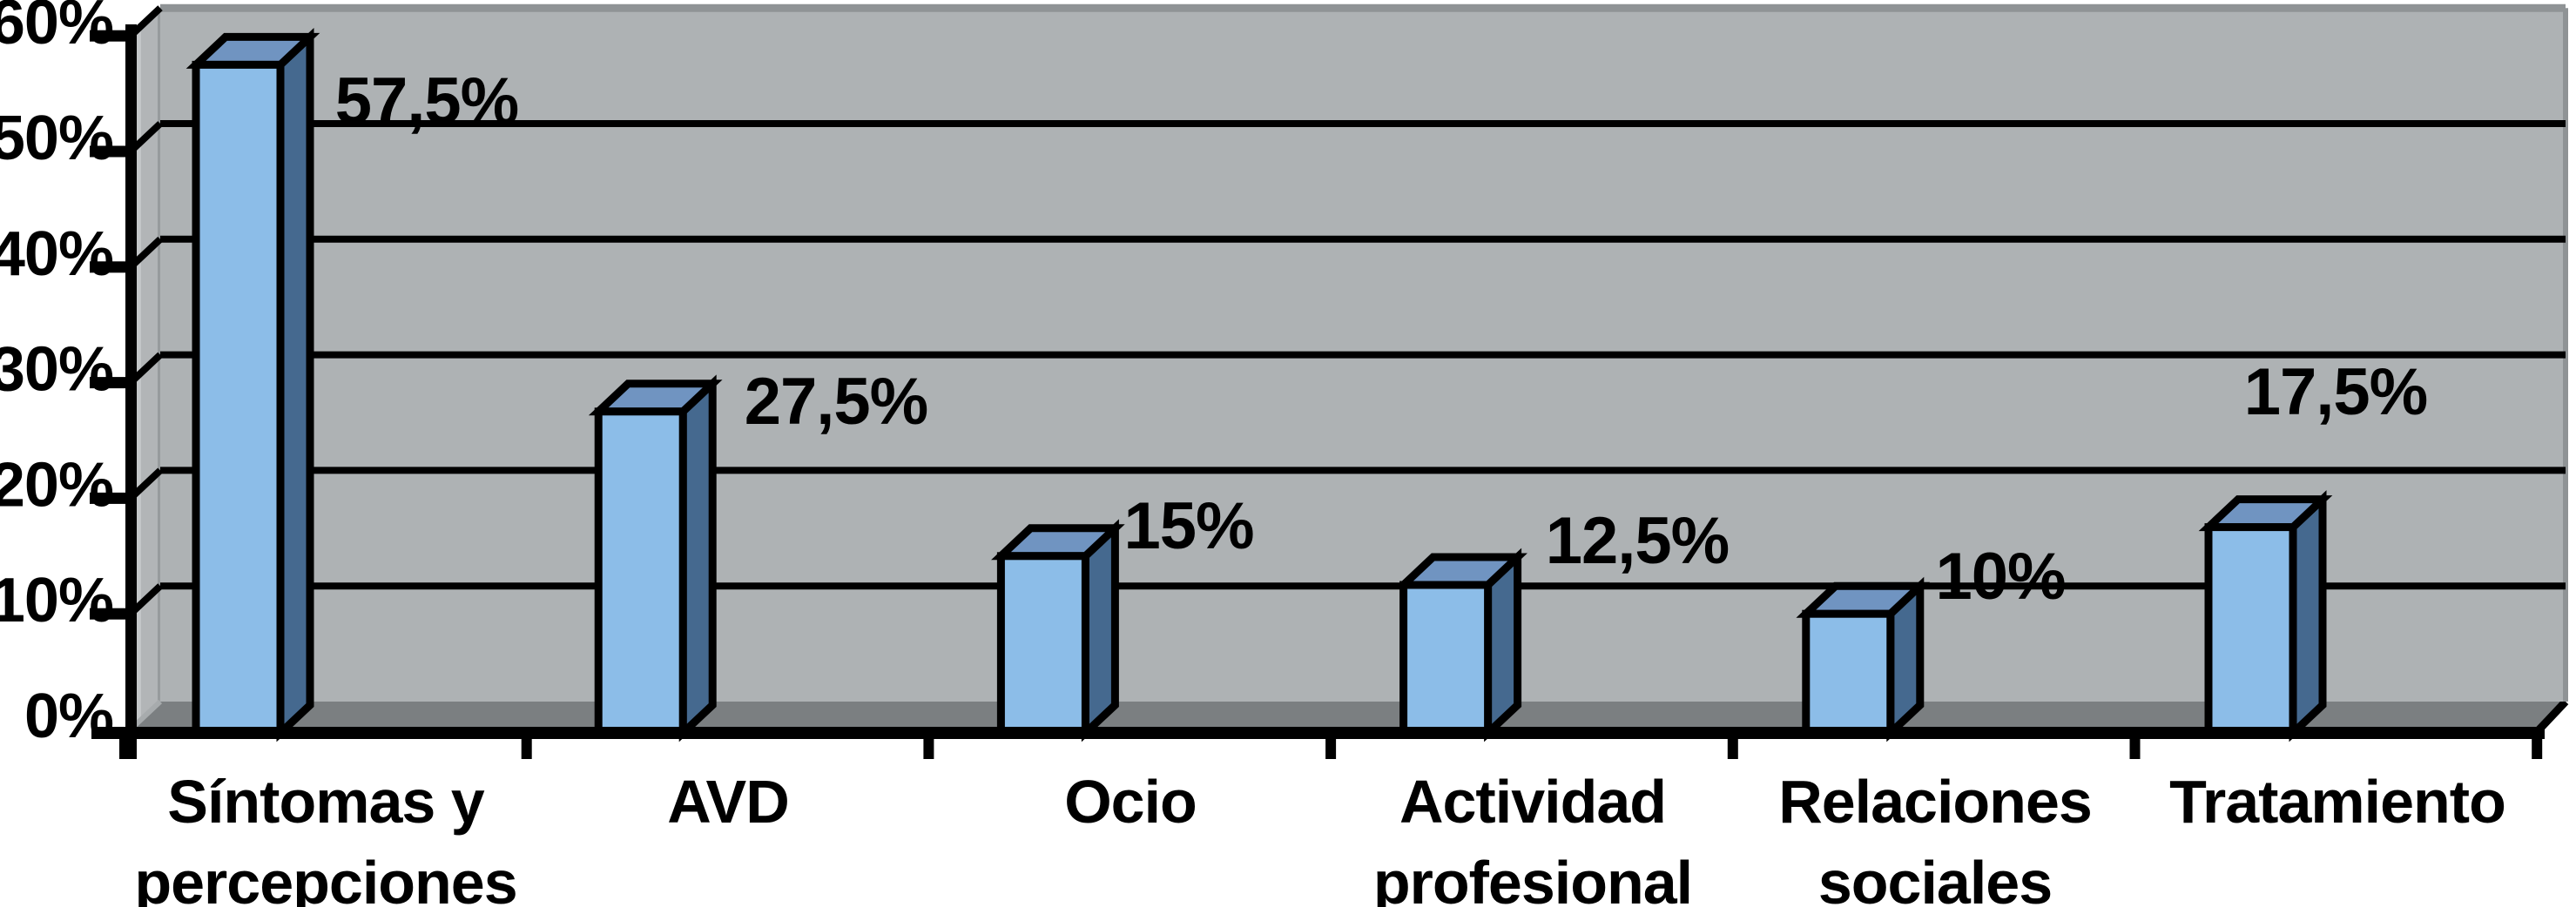  Describe the element at coordinates (57, 485) in the screenshot. I see `y-axis-tick-label: 20%` at that location.